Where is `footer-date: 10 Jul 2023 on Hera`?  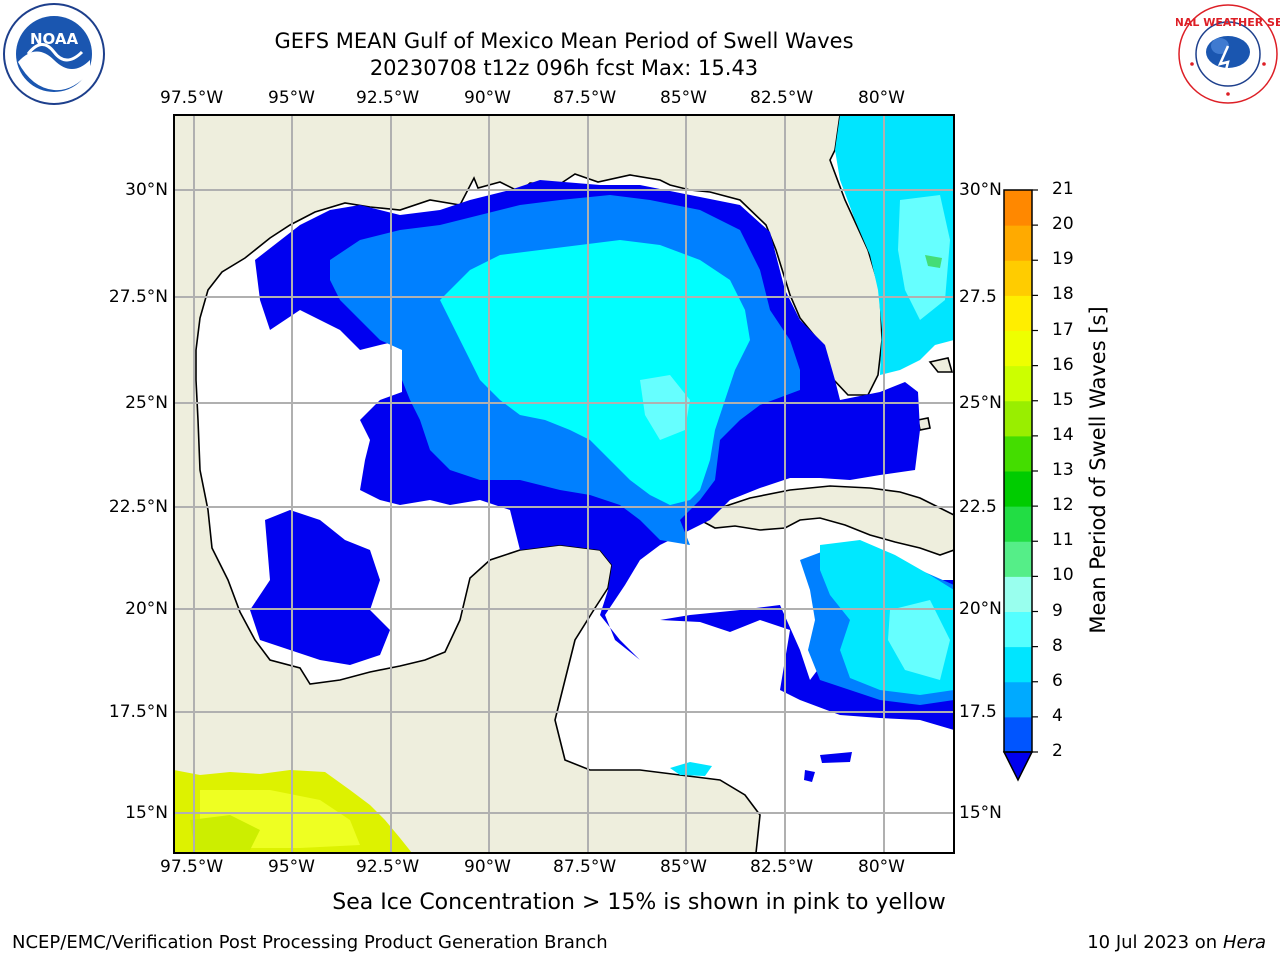
footer-date: 10 Jul 2023 on Hera is located at coordinates (1176, 942).